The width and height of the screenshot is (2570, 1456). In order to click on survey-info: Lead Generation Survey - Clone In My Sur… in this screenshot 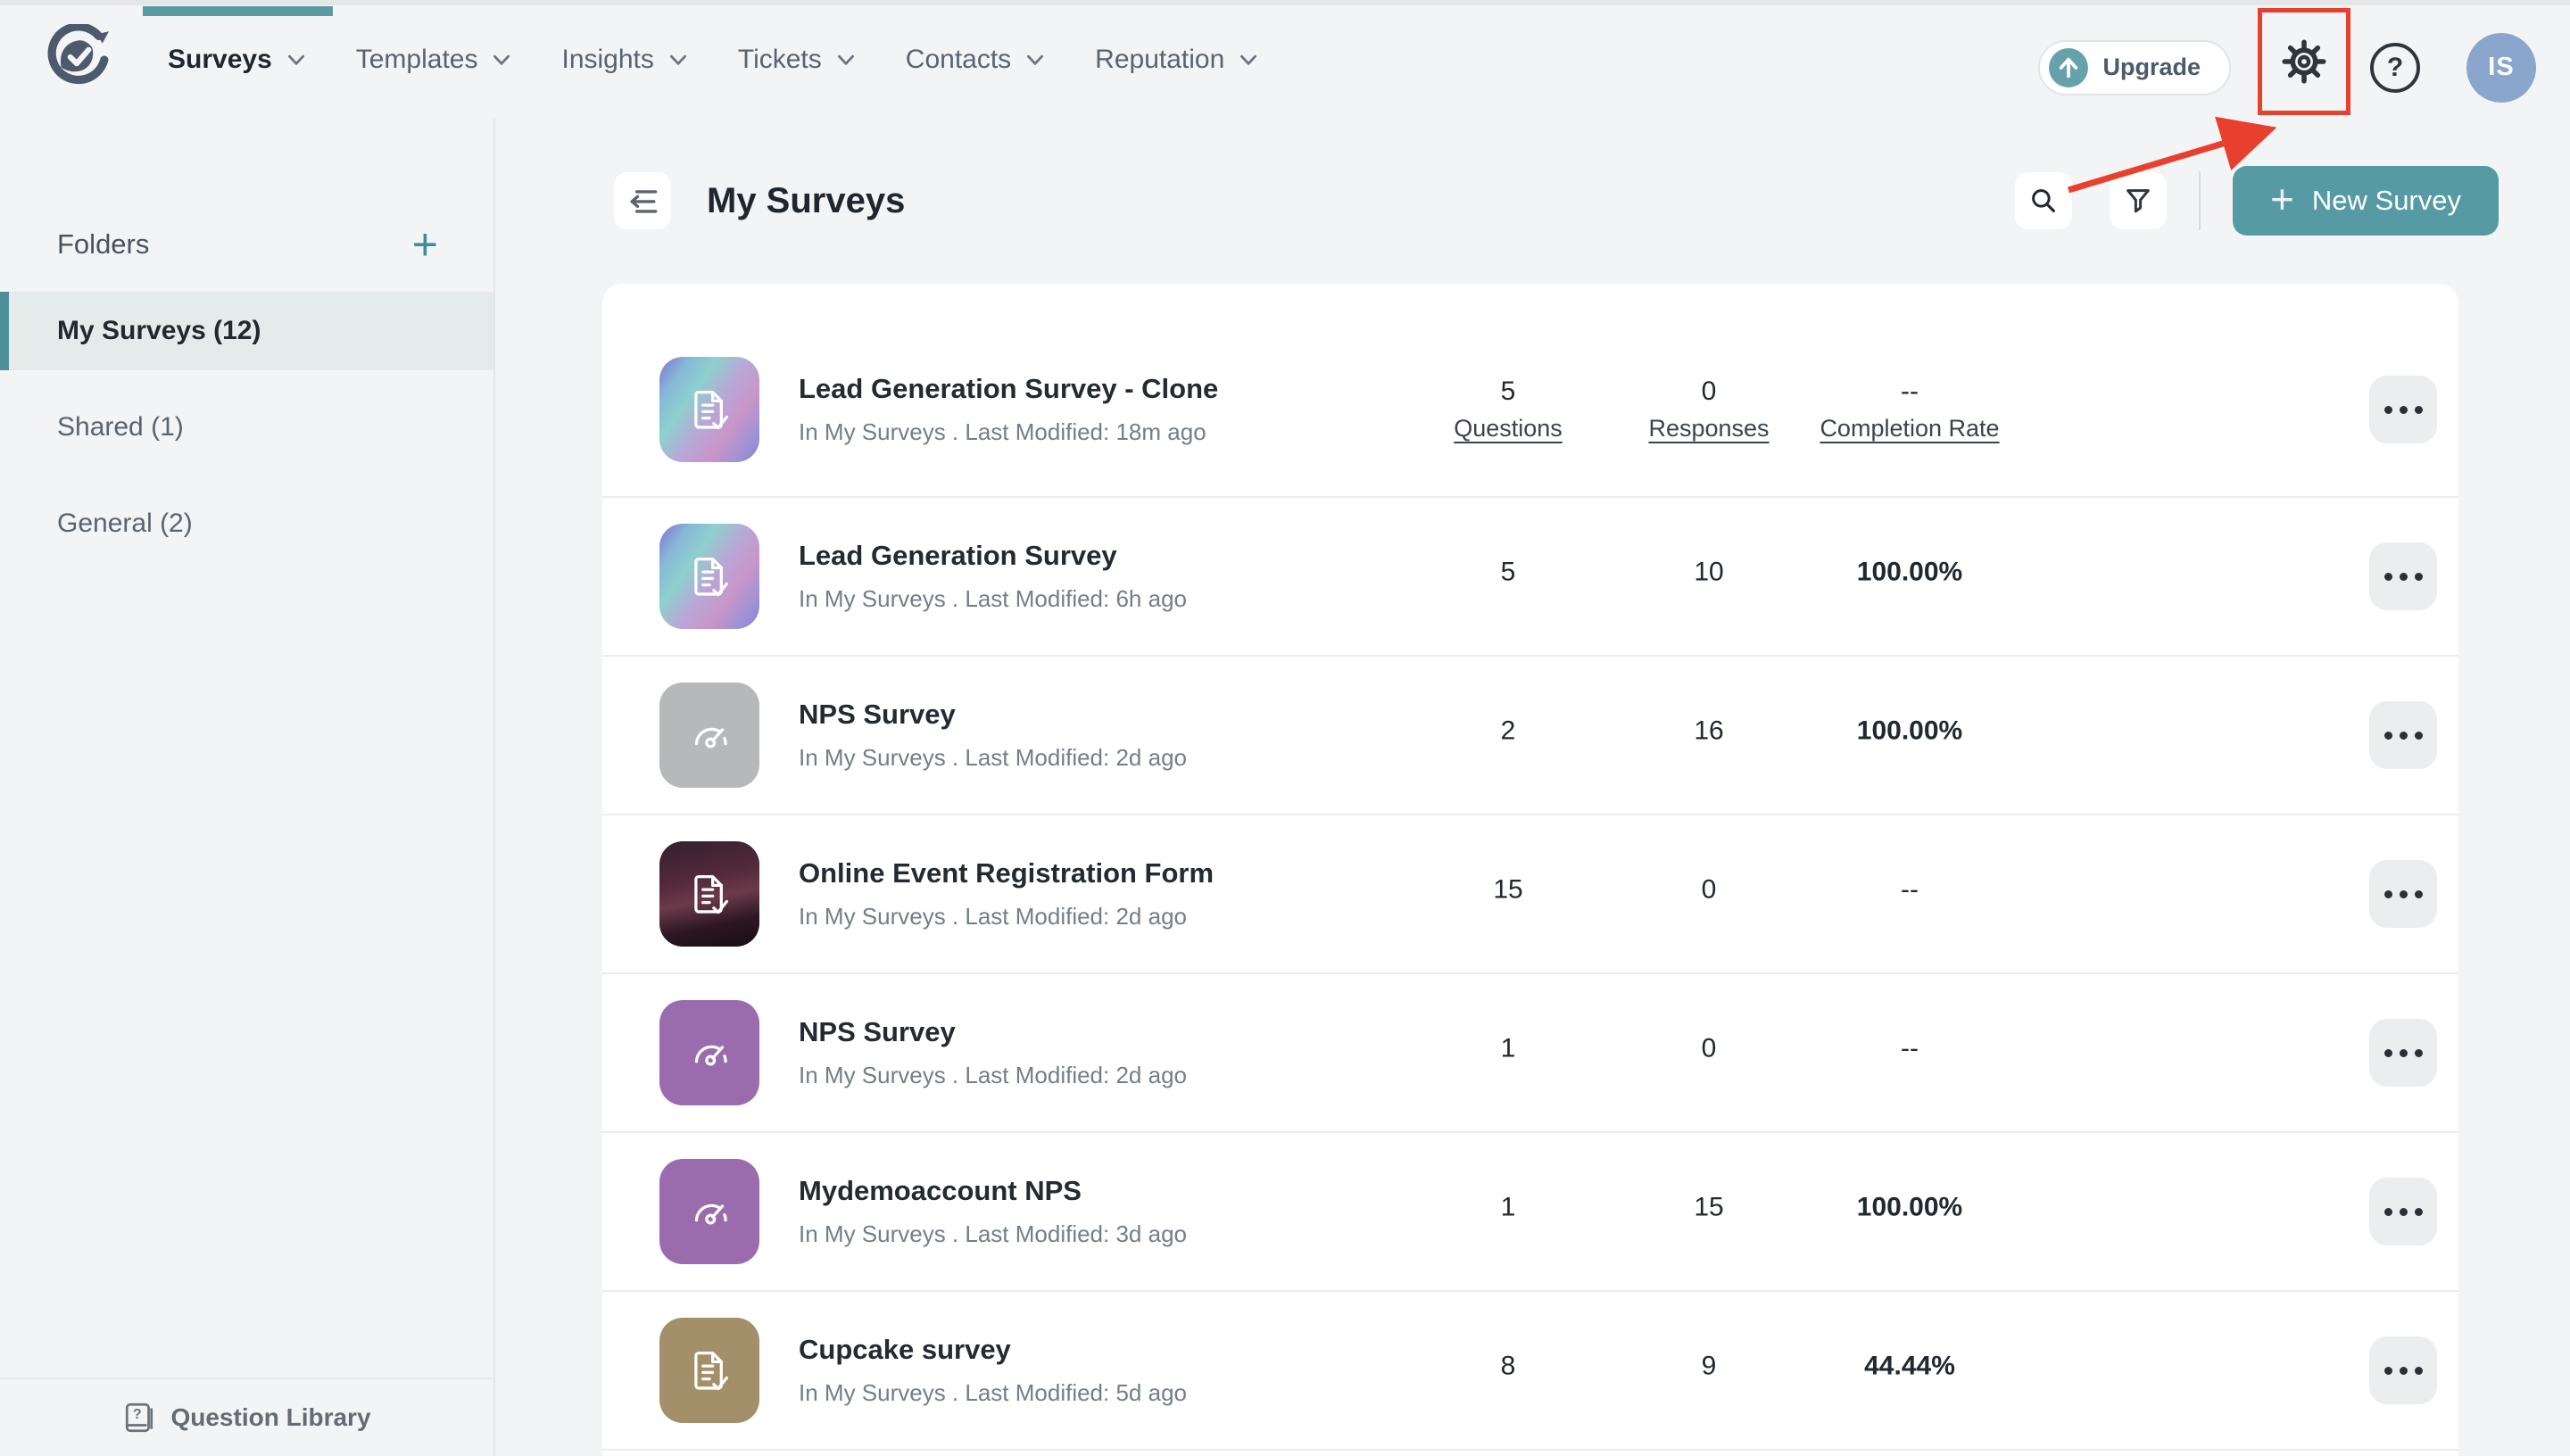, I will do `click(1584, 409)`.